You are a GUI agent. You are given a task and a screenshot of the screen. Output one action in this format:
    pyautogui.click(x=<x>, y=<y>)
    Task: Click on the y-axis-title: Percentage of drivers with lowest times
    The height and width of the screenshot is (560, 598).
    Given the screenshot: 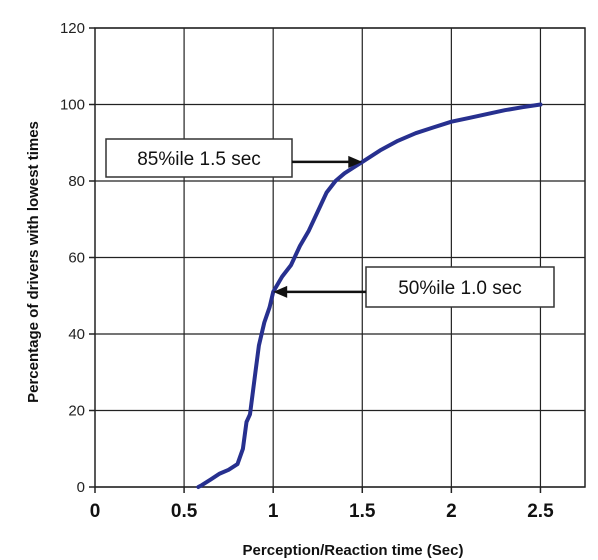 What is the action you would take?
    pyautogui.click(x=33, y=262)
    